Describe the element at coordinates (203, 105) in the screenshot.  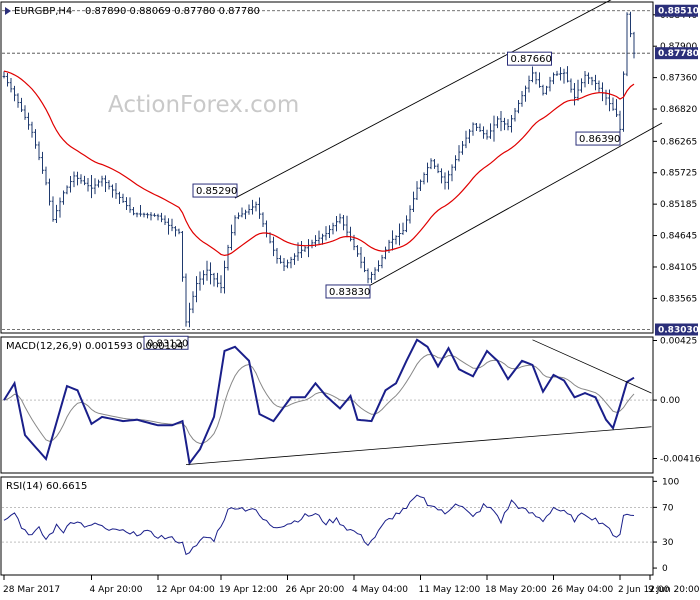
I see `watermark: ActionForex.com` at that location.